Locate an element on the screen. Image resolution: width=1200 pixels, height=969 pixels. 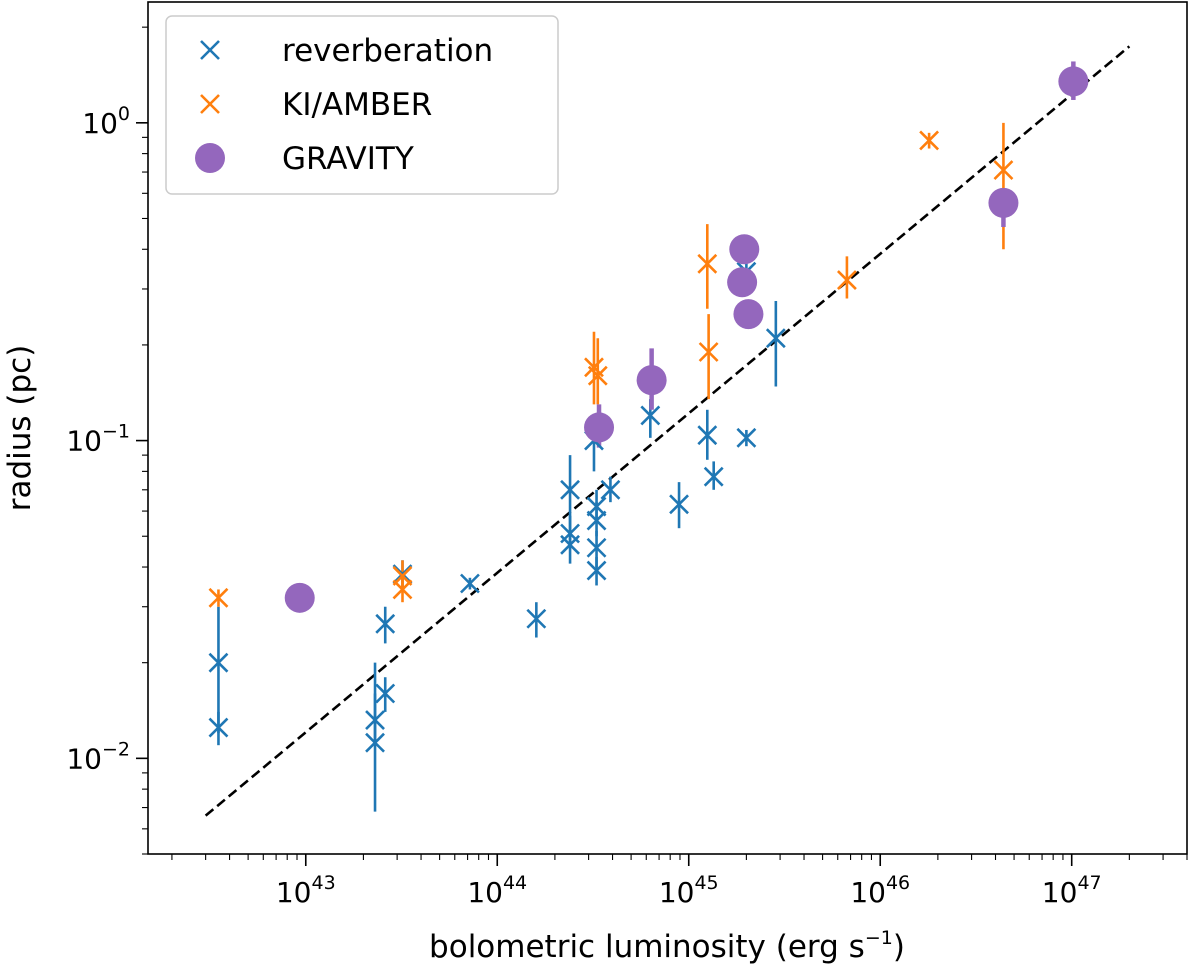
legend-label: reverberation is located at coordinates (387, 51).